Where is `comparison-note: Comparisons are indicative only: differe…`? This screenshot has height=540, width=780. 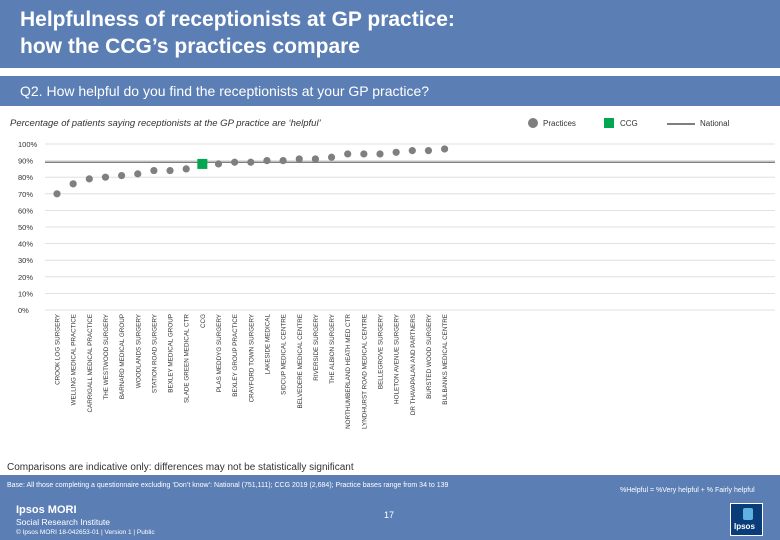 comparison-note: Comparisons are indicative only: differe… is located at coordinates (180, 467).